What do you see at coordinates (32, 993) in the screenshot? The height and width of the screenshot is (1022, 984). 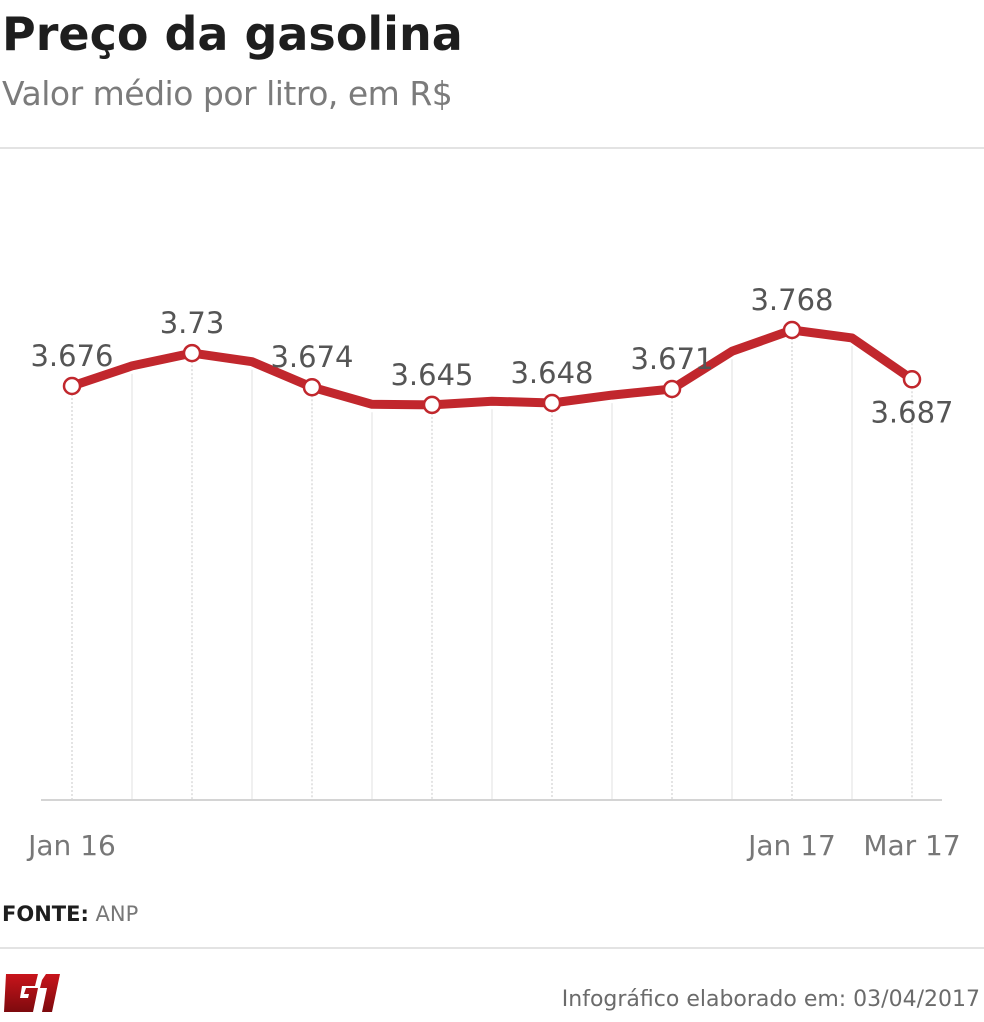 I see `g1-logo` at bounding box center [32, 993].